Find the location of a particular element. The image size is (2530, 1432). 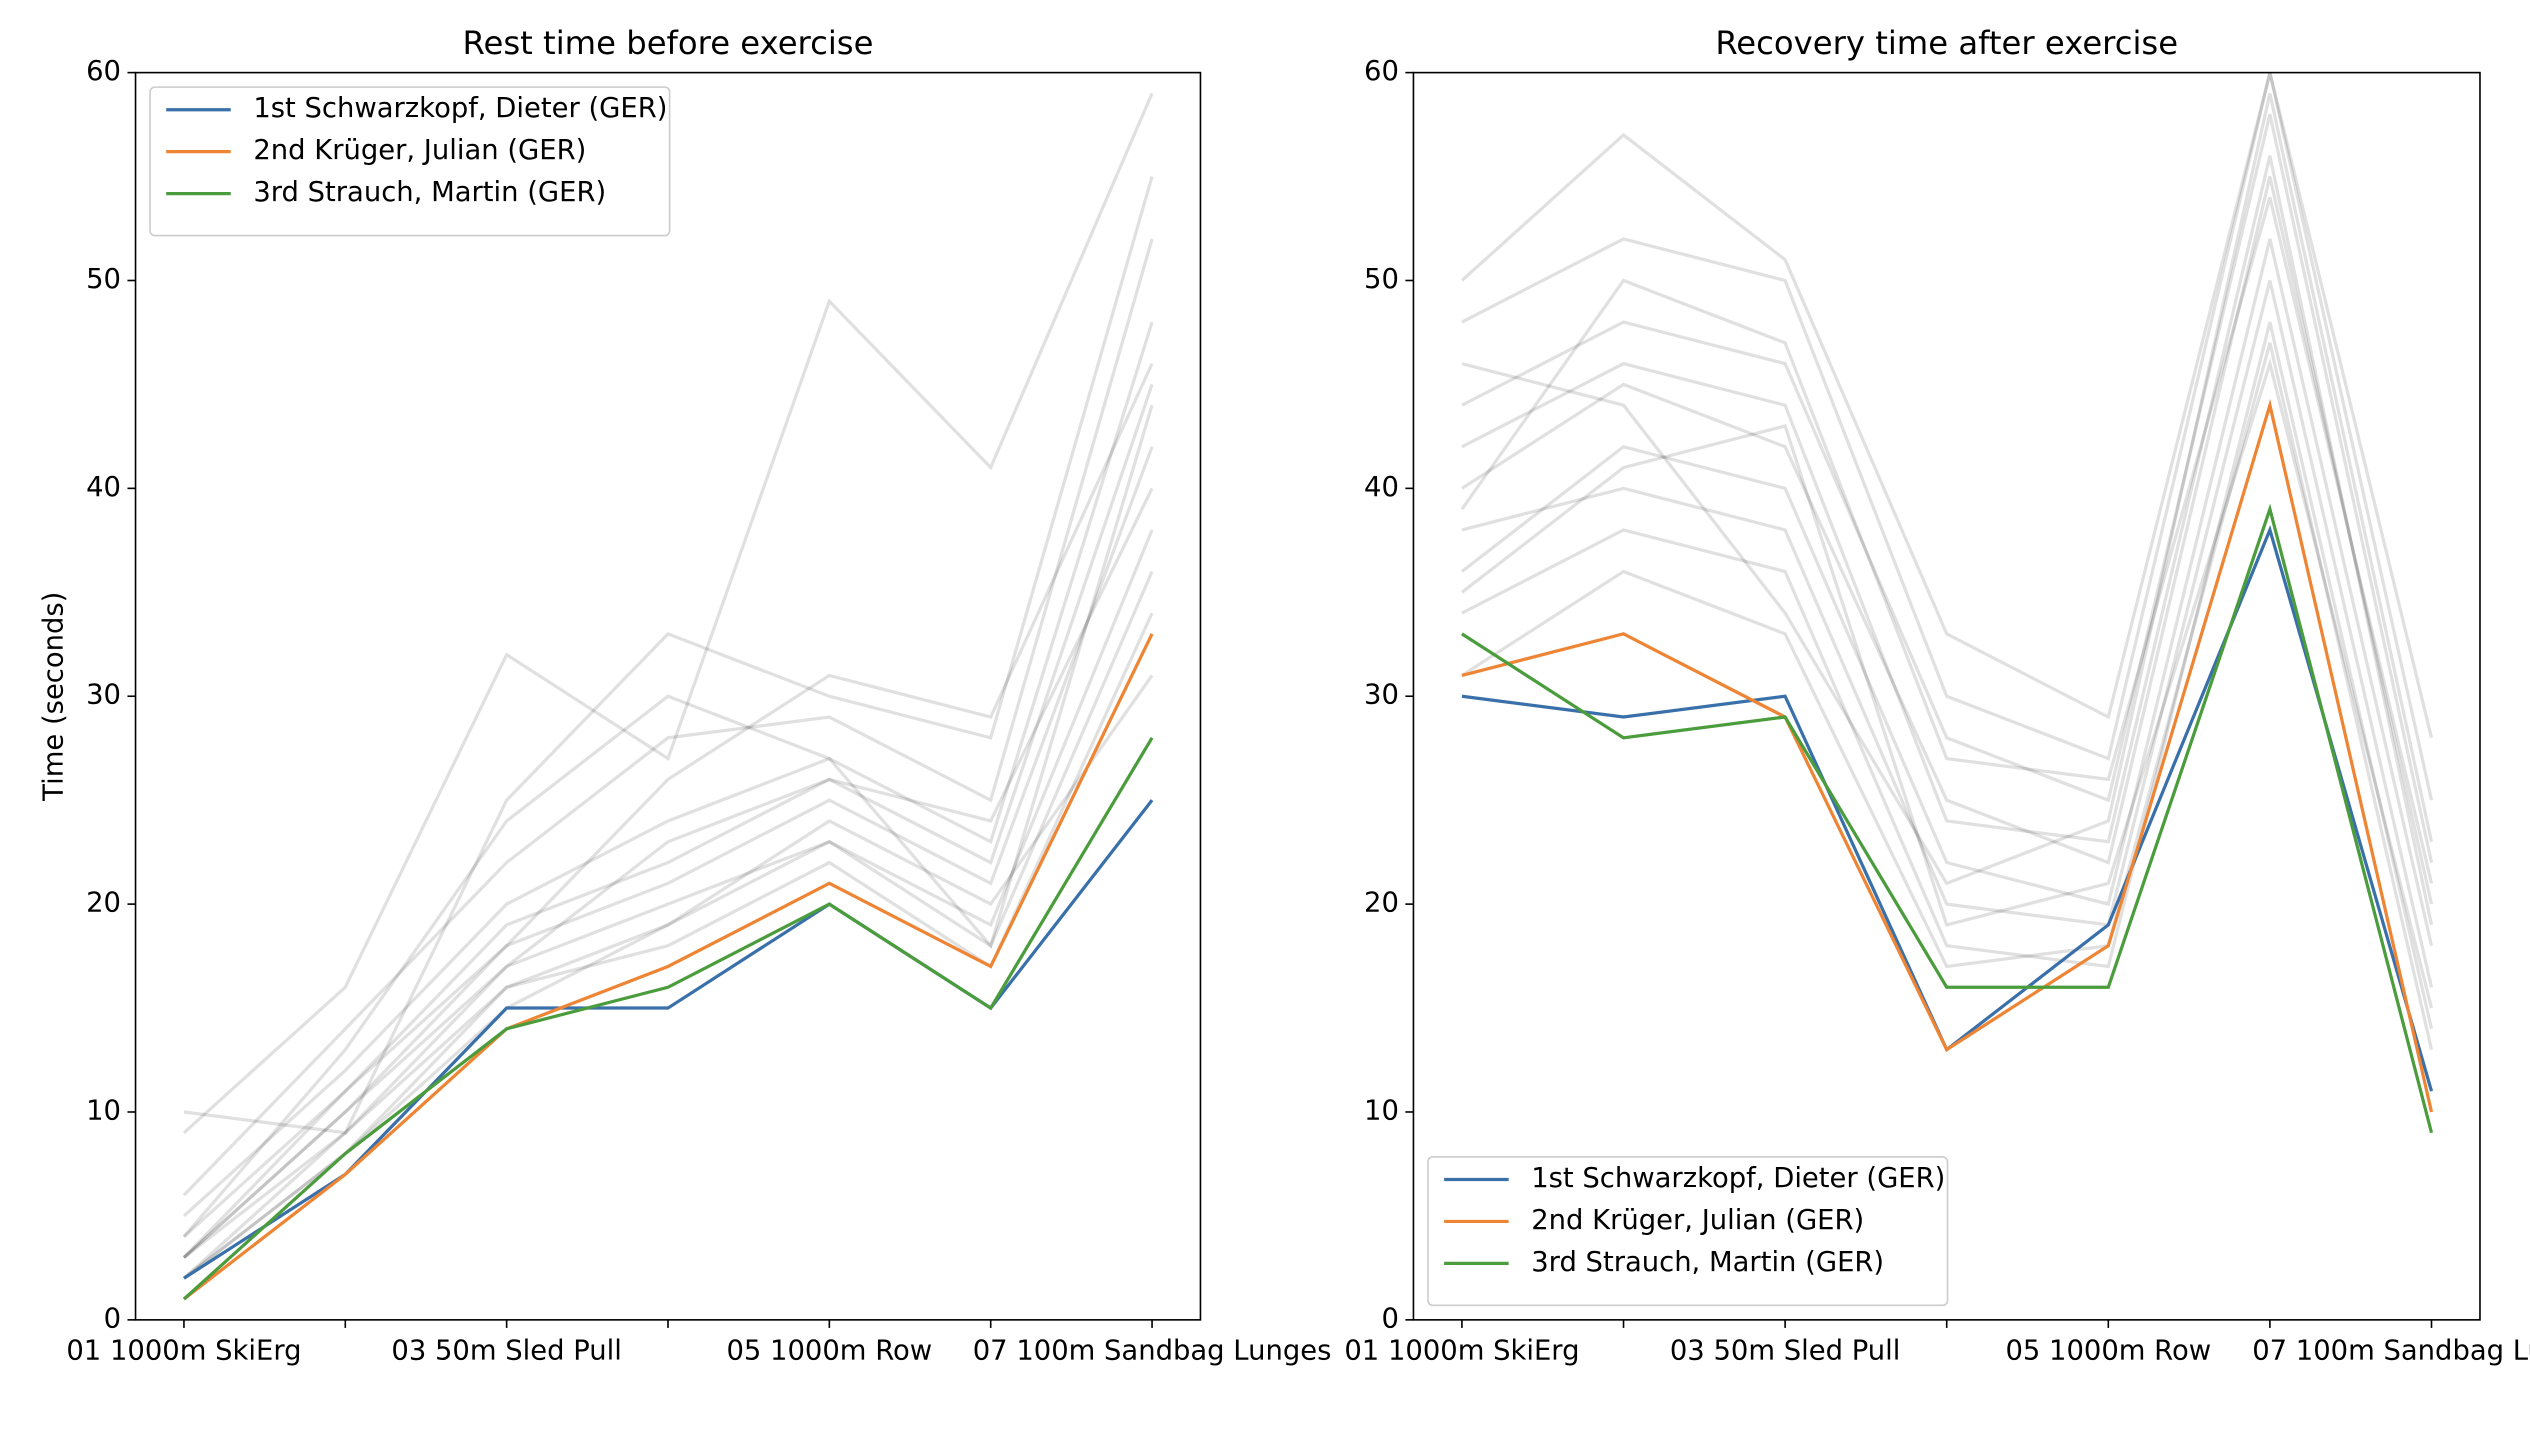

chart-title: Rest time before exercise is located at coordinates (668, 43).